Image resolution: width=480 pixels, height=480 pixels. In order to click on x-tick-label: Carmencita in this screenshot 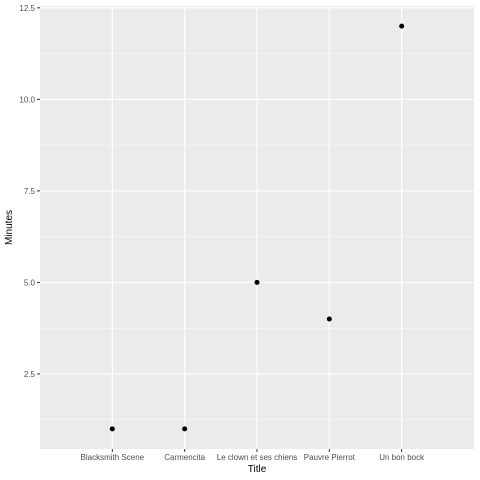, I will do `click(184, 457)`.